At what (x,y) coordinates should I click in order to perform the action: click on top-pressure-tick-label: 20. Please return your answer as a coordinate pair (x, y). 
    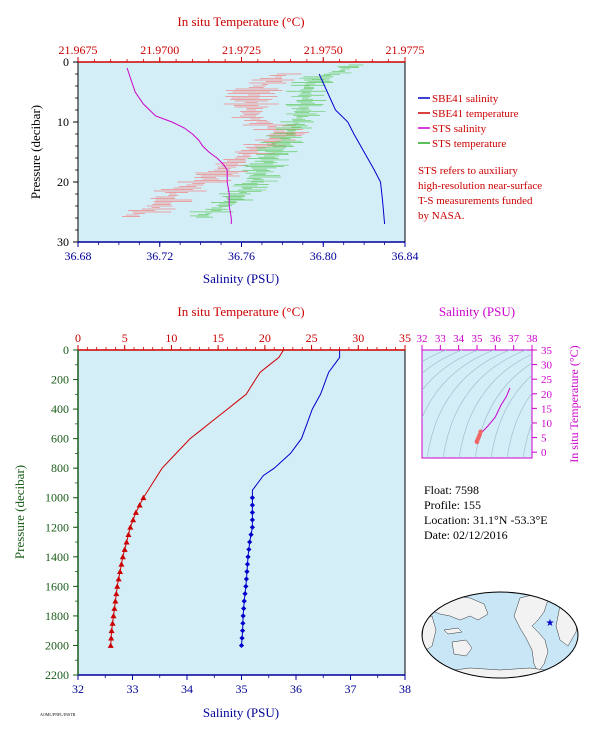
    Looking at the image, I should click on (63, 182).